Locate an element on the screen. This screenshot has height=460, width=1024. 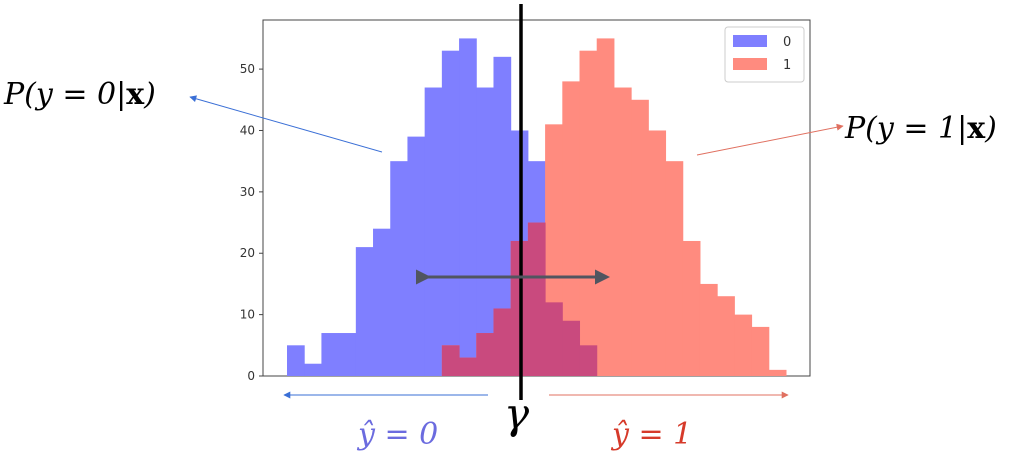
y-tick-label-1: 10 is located at coordinates (247, 315).